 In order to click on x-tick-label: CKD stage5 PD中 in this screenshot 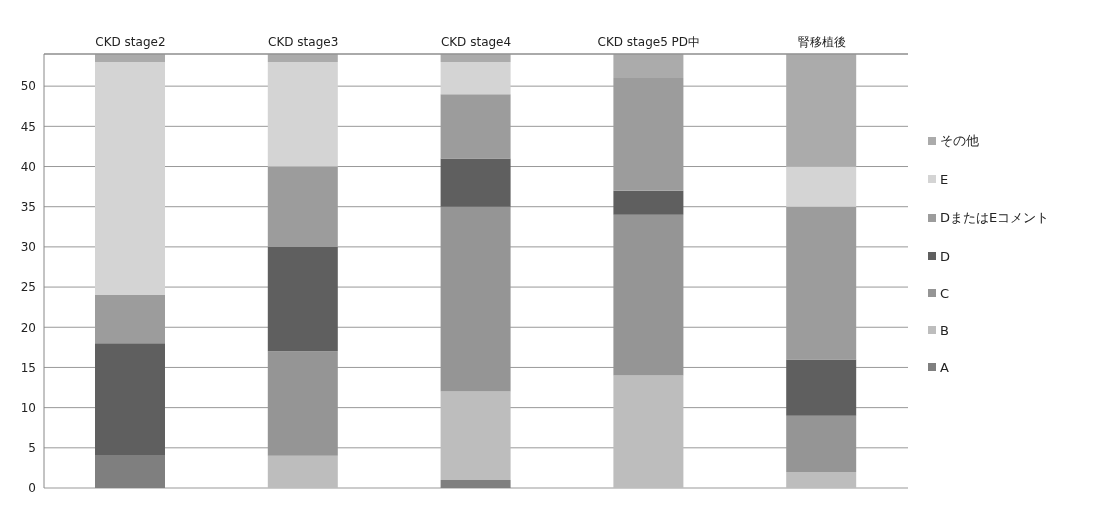, I will do `click(649, 42)`.